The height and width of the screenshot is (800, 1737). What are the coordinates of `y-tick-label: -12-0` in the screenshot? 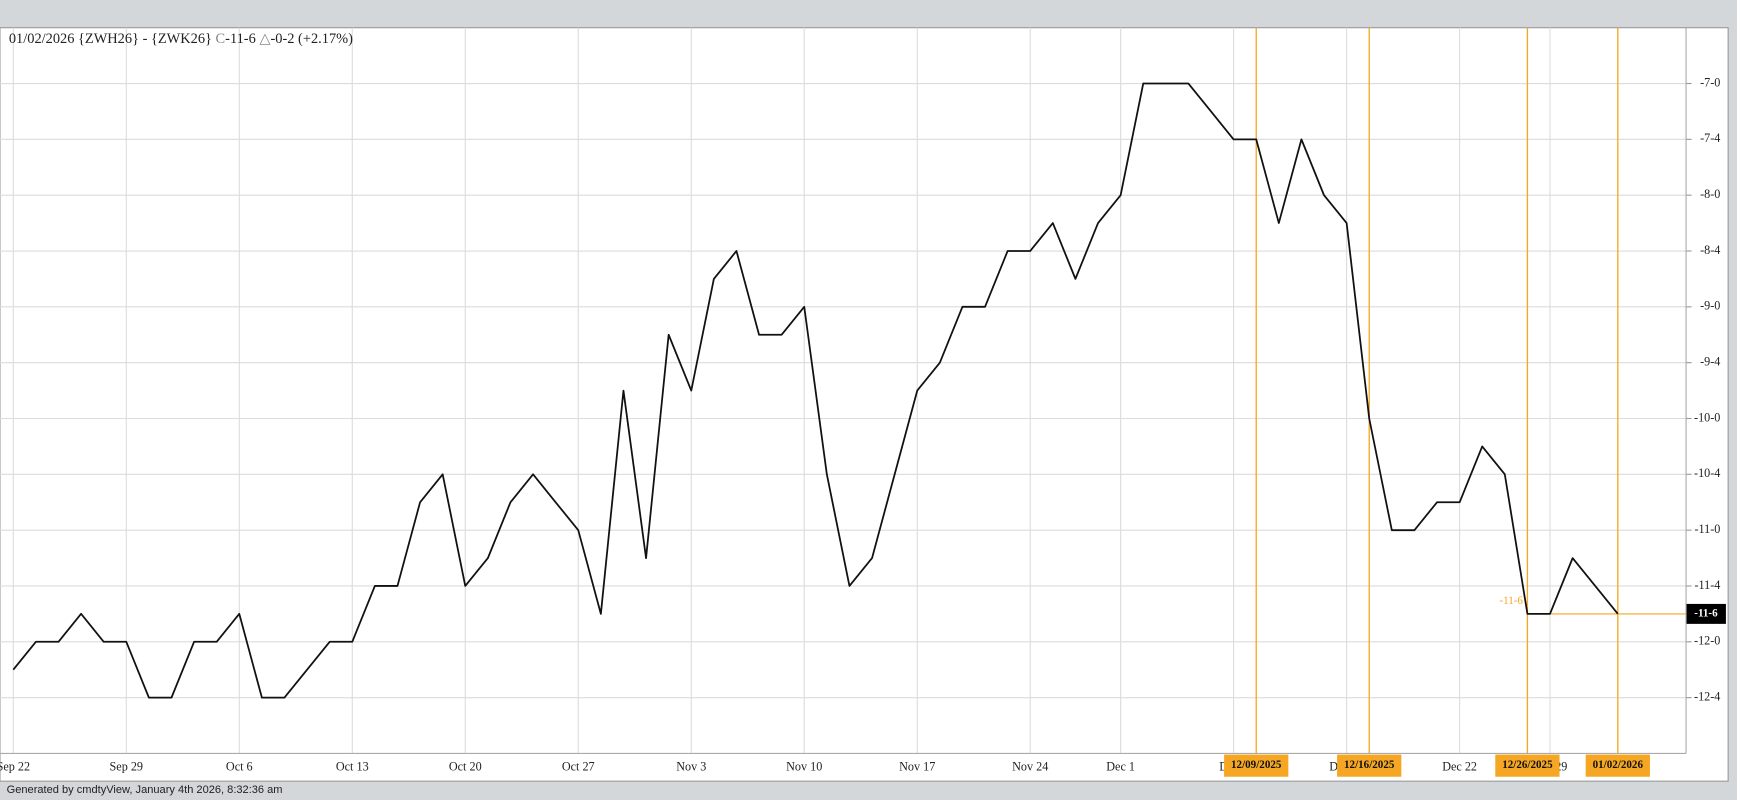 It's located at (1707, 641).